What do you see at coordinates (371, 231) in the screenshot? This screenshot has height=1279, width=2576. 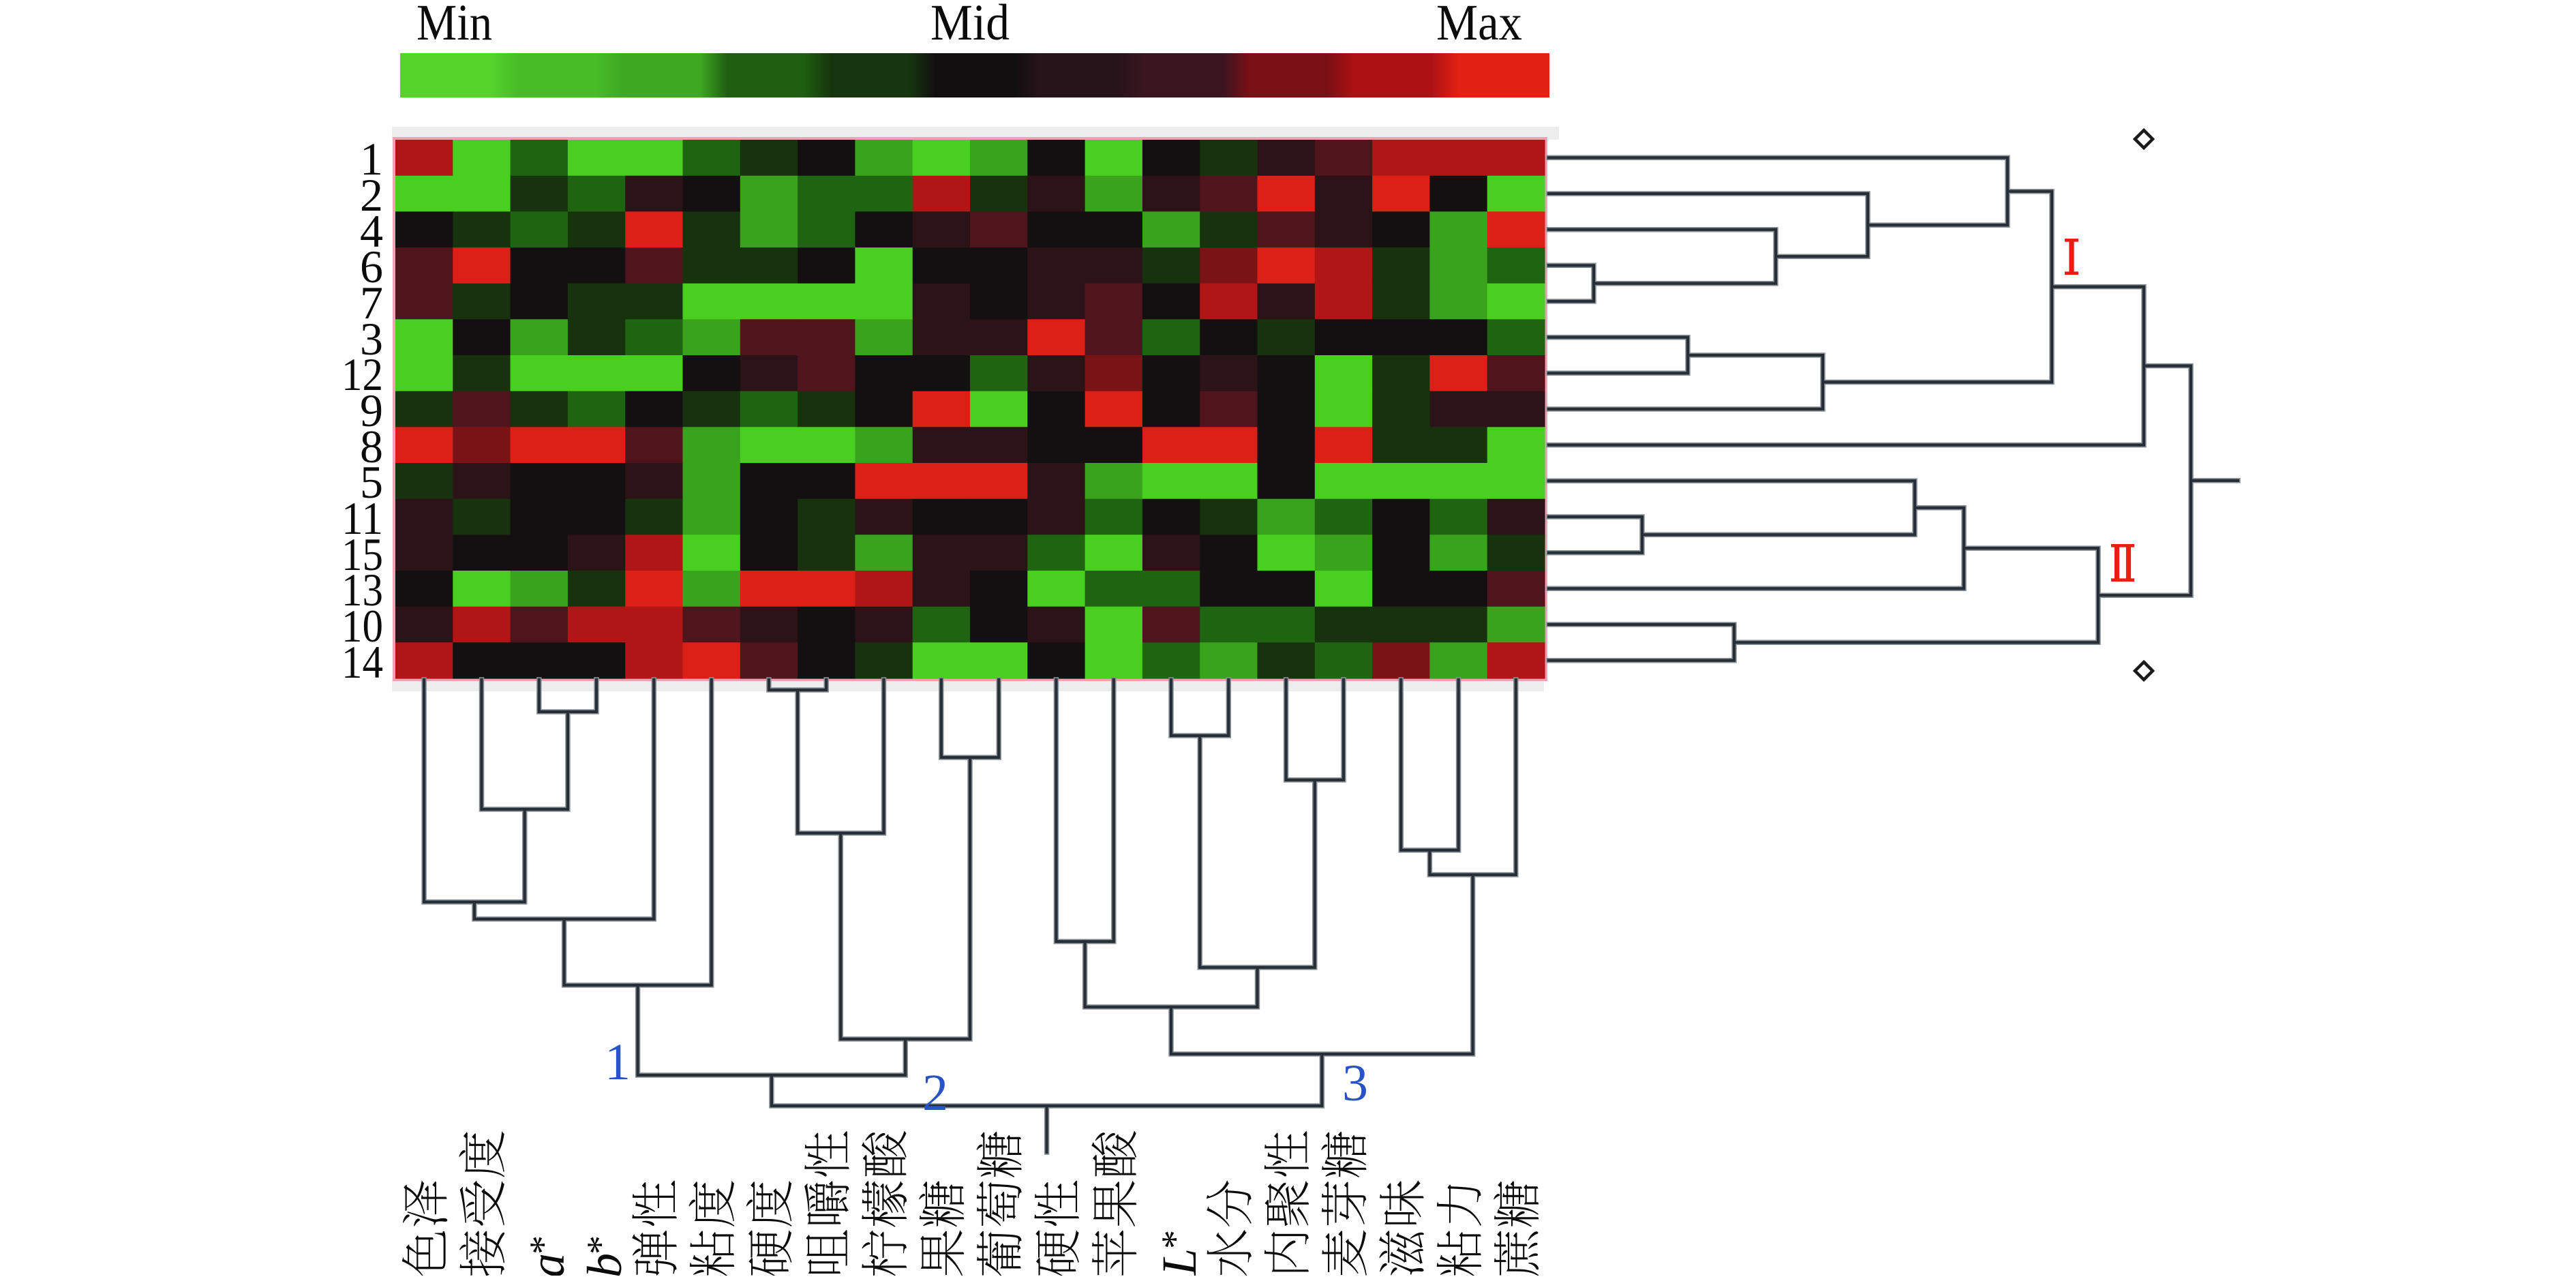 I see `svg-text: 4` at bounding box center [371, 231].